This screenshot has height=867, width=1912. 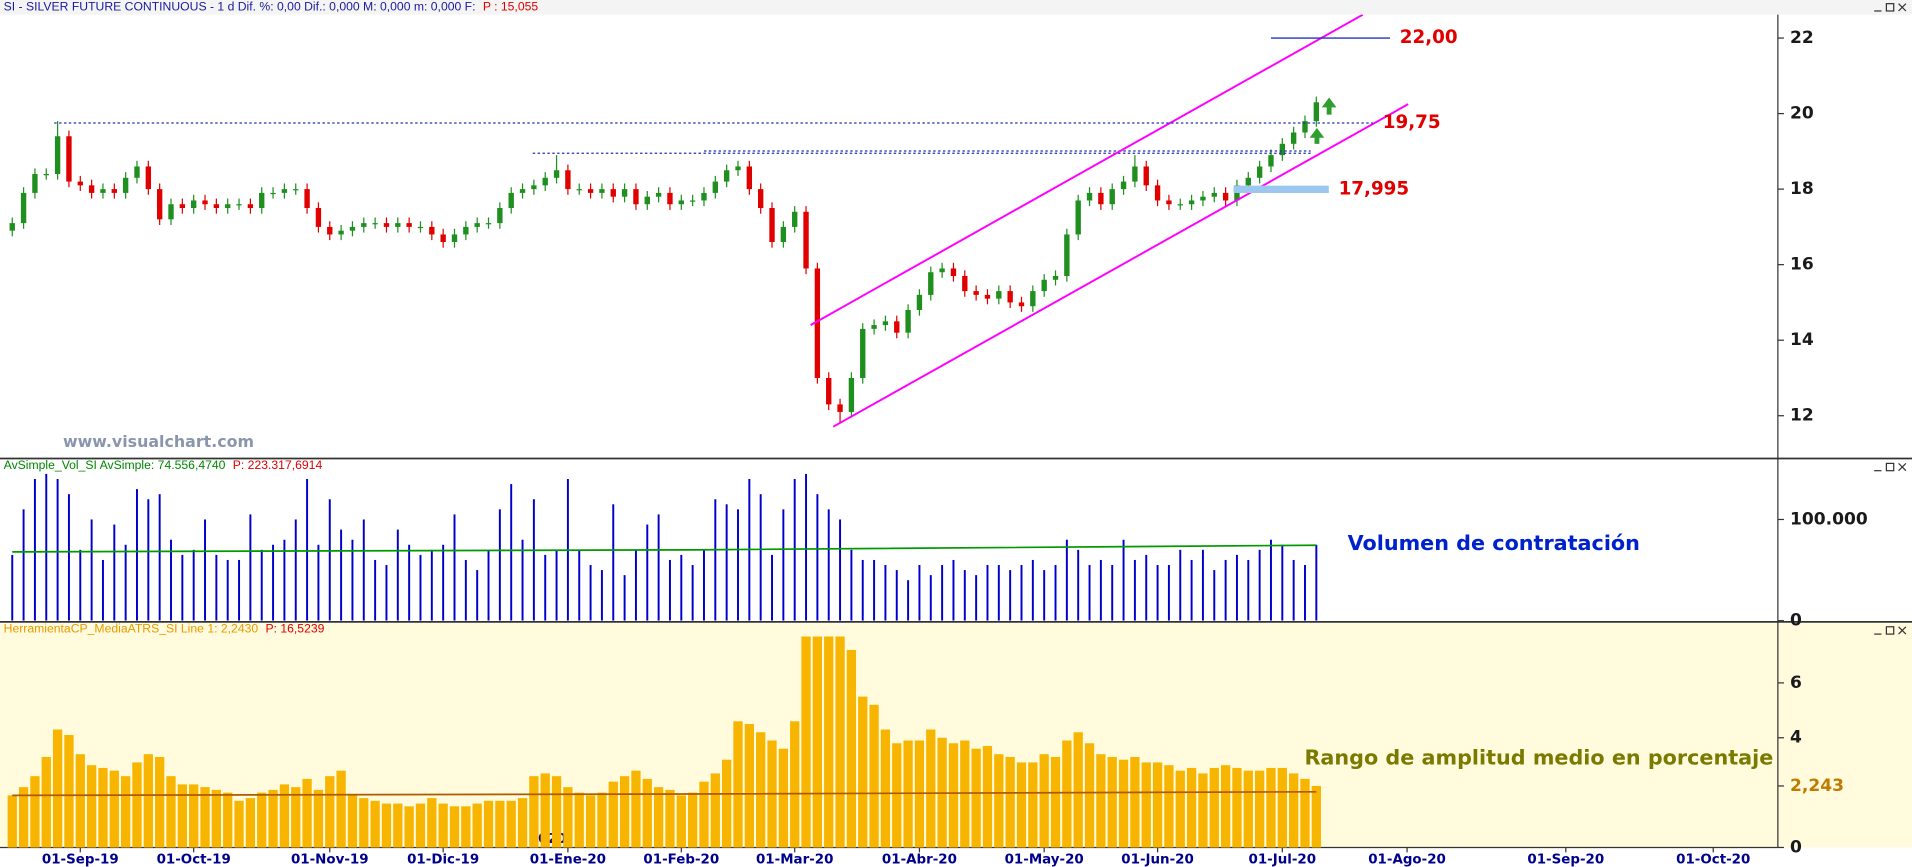 I want to click on x-tick-label: 01-May-20, so click(x=1044, y=860).